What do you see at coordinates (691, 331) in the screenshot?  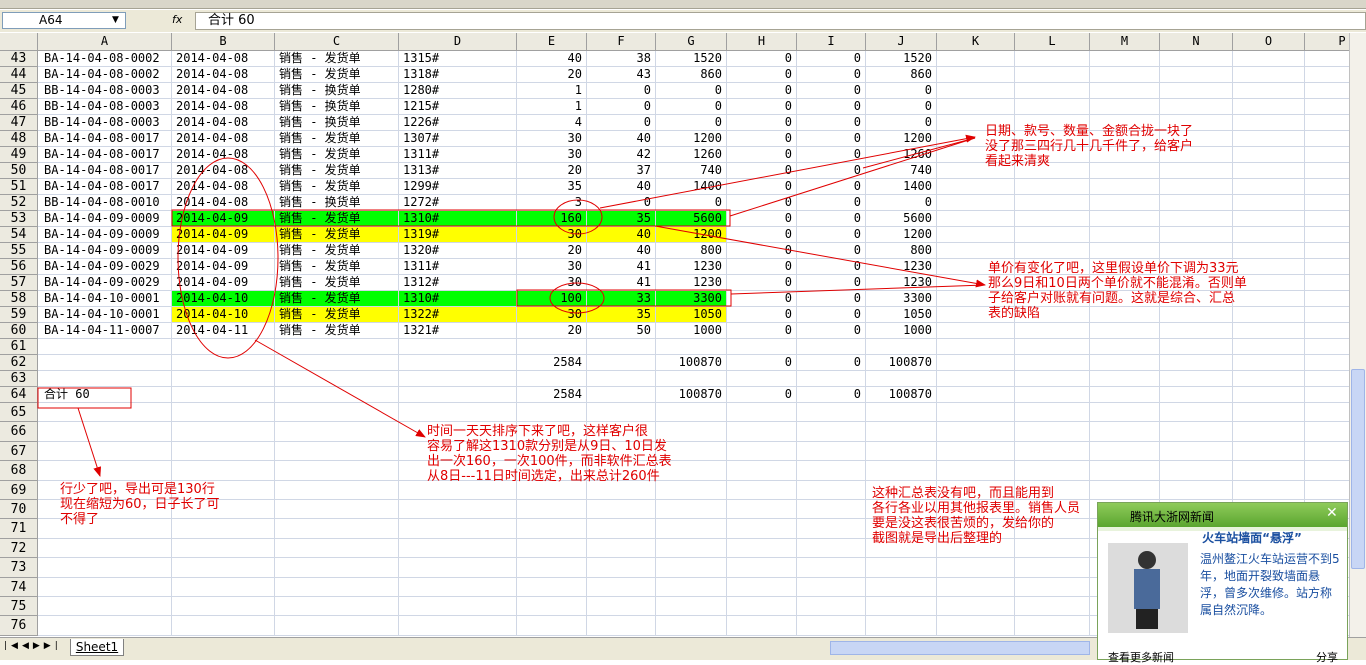 I see `cell: 1000` at bounding box center [691, 331].